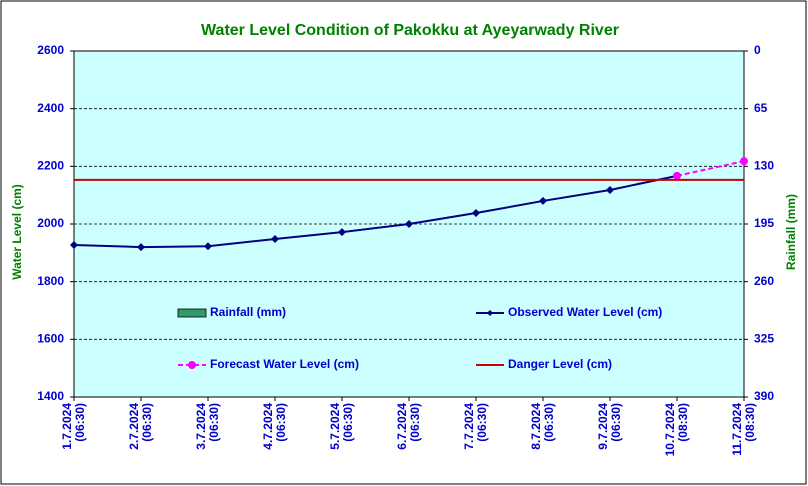 This screenshot has width=808, height=486. Describe the element at coordinates (50, 396) in the screenshot. I see `y-tick-label: 1400` at that location.